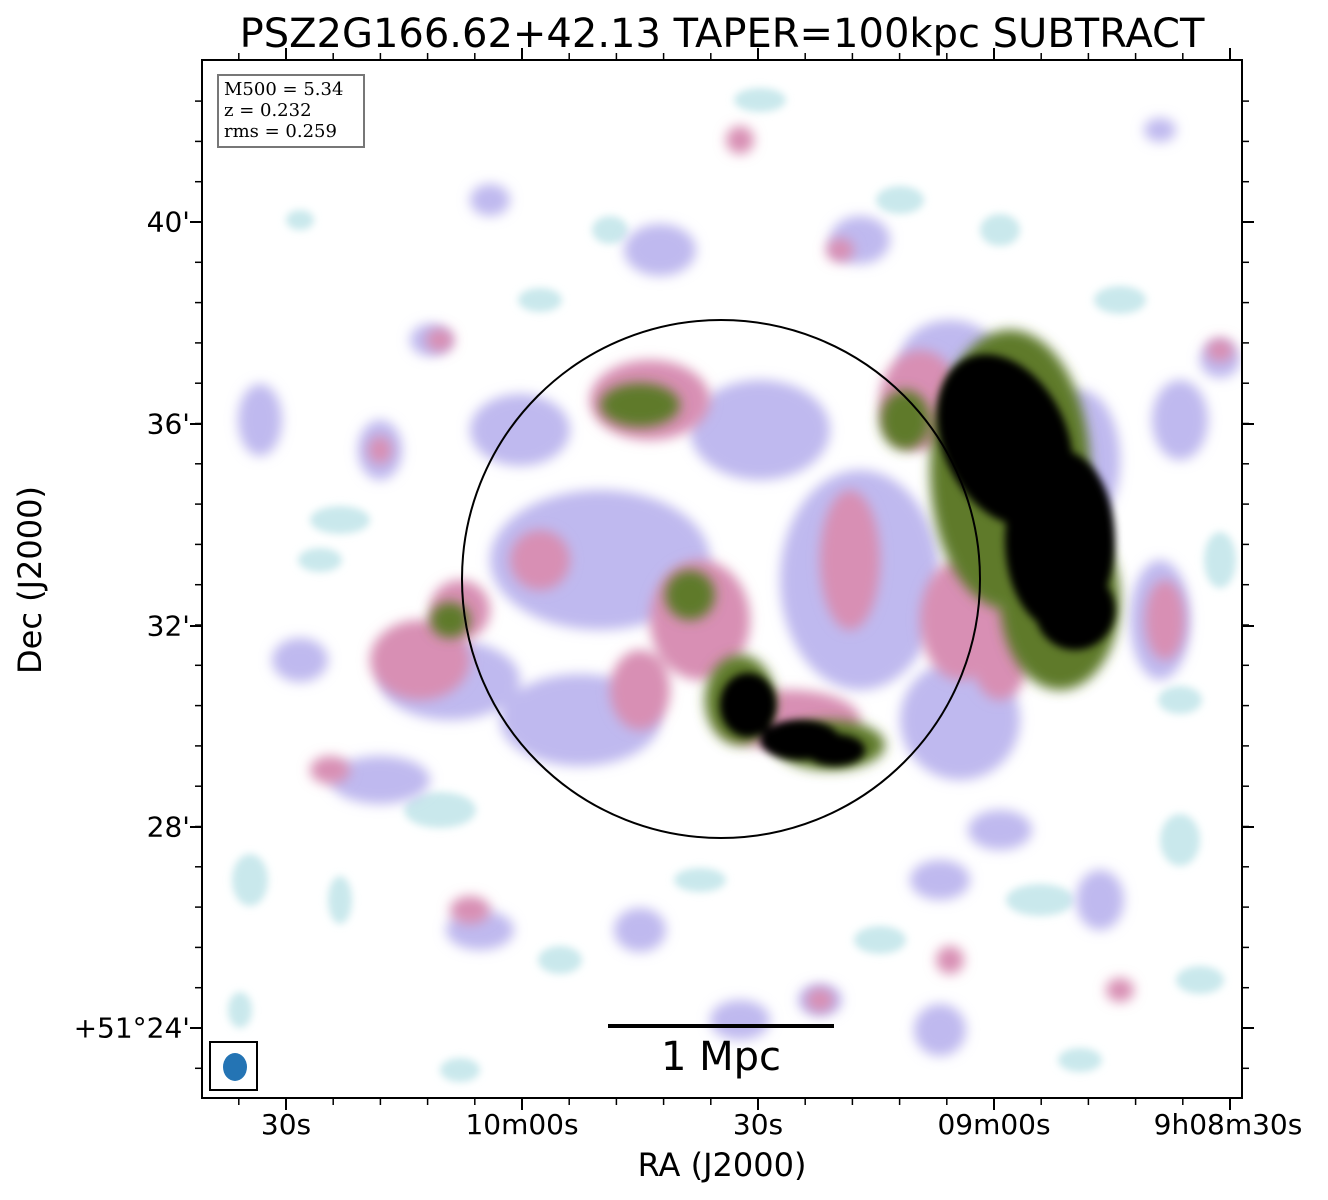 This screenshot has width=1328, height=1200. I want to click on y-tick-label: 28', so click(168, 827).